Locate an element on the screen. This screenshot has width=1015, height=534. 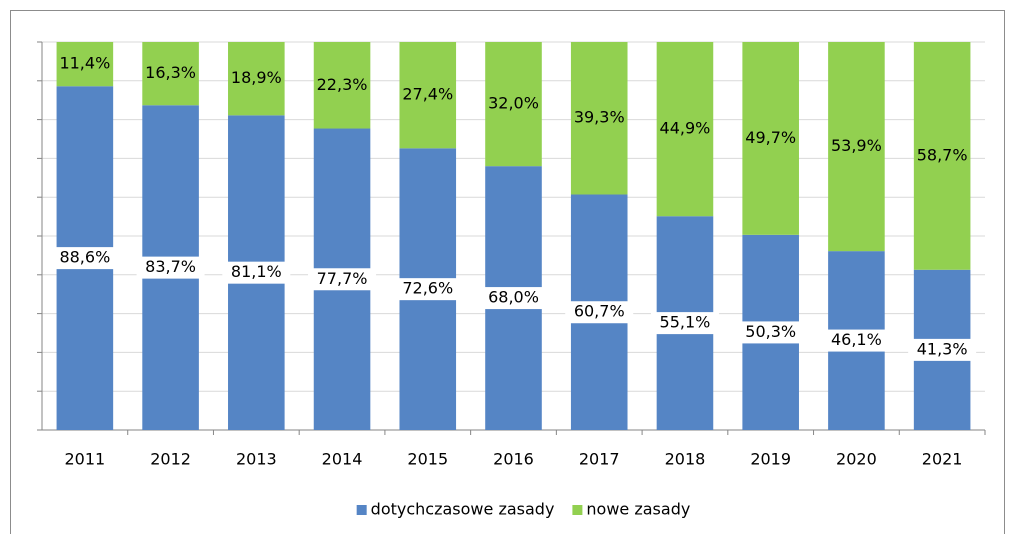
data-label: 72,6% is located at coordinates (427, 288).